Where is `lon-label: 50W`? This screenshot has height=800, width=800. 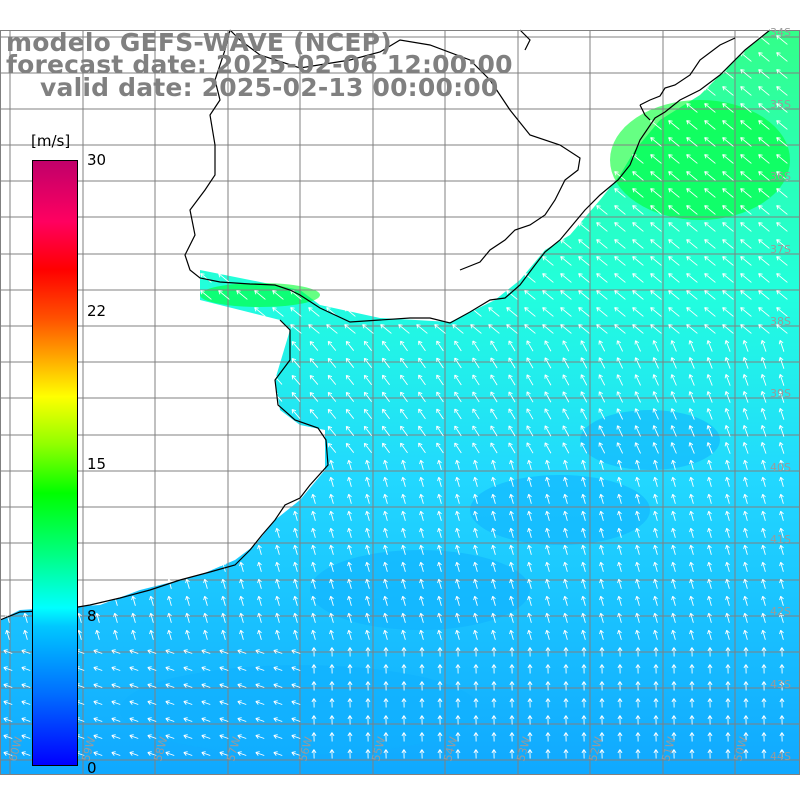
lon-label: 50W is located at coordinates (740, 749).